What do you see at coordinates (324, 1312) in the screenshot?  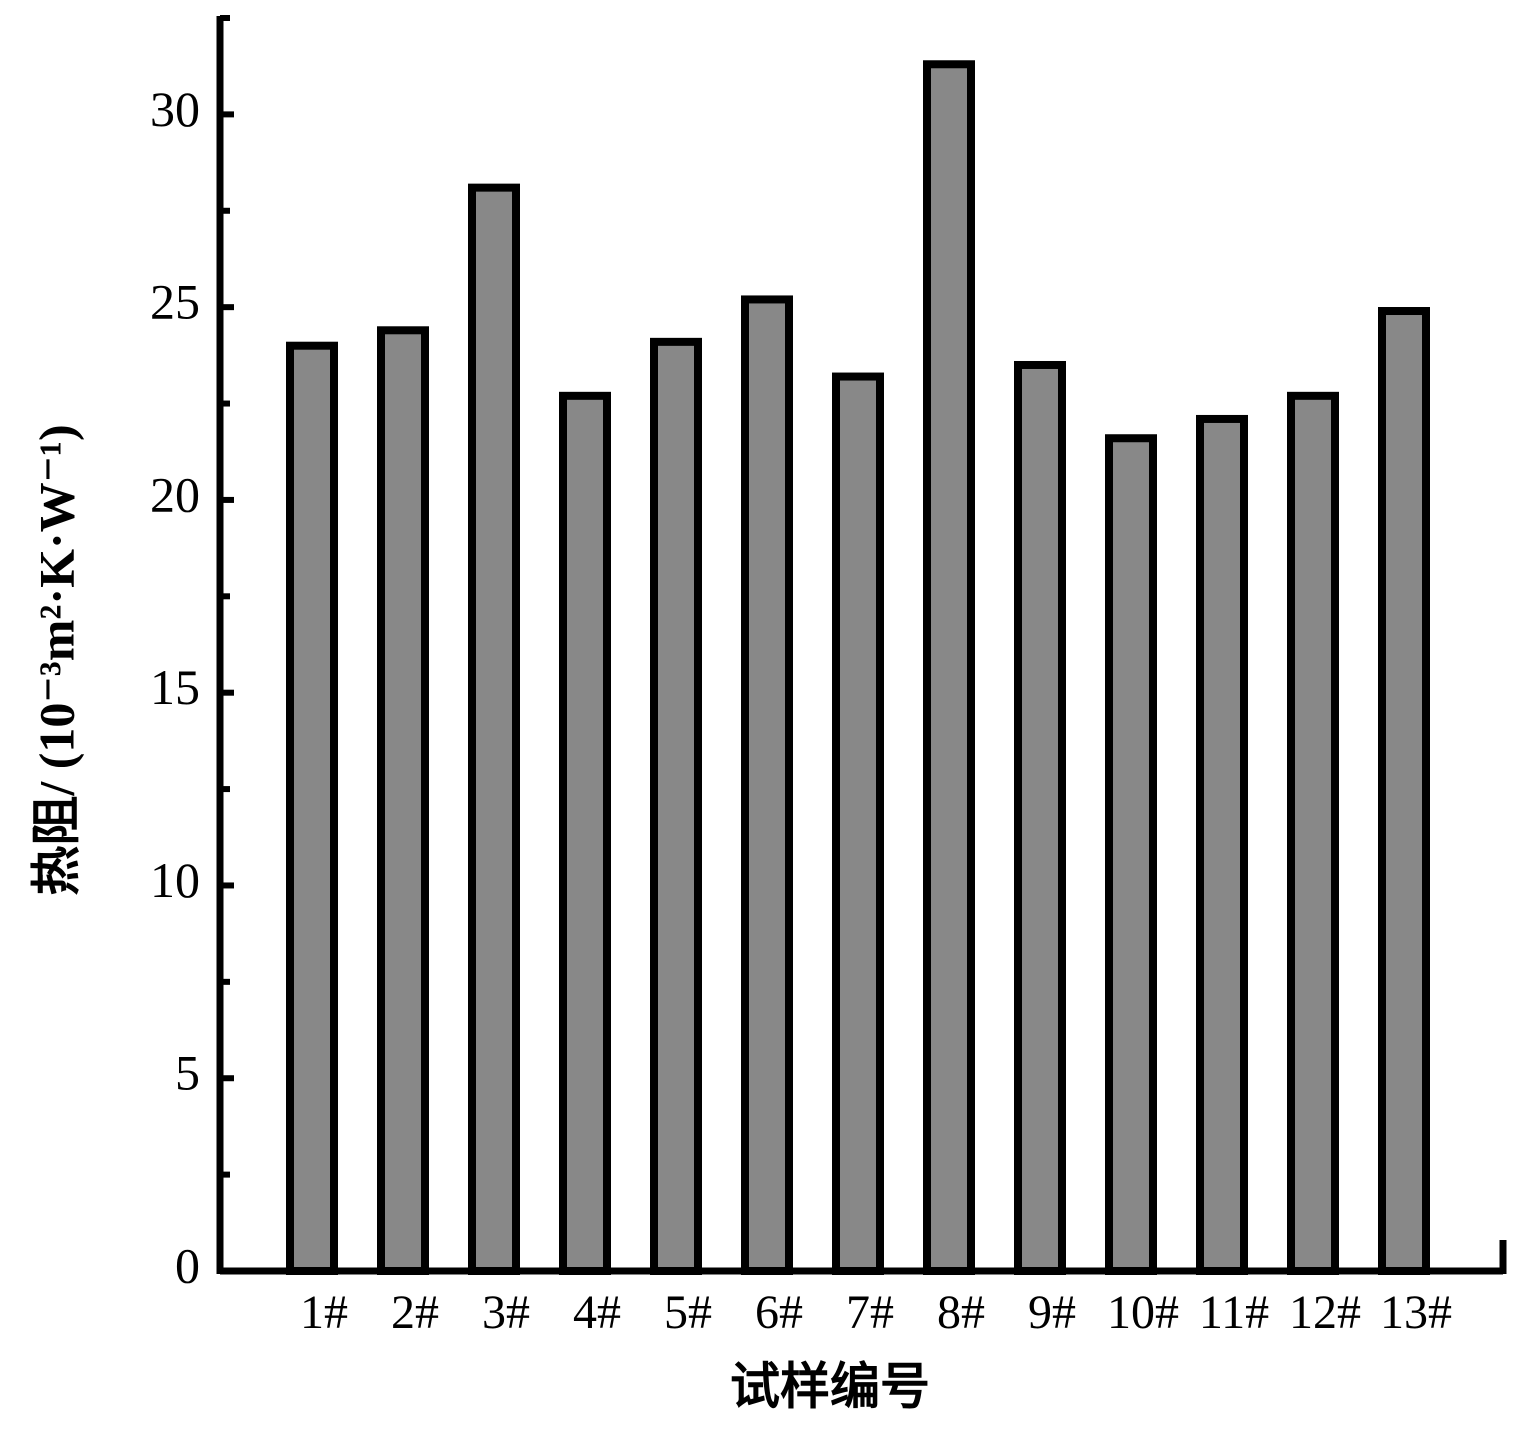 I see `x-tick-label: 1#` at bounding box center [324, 1312].